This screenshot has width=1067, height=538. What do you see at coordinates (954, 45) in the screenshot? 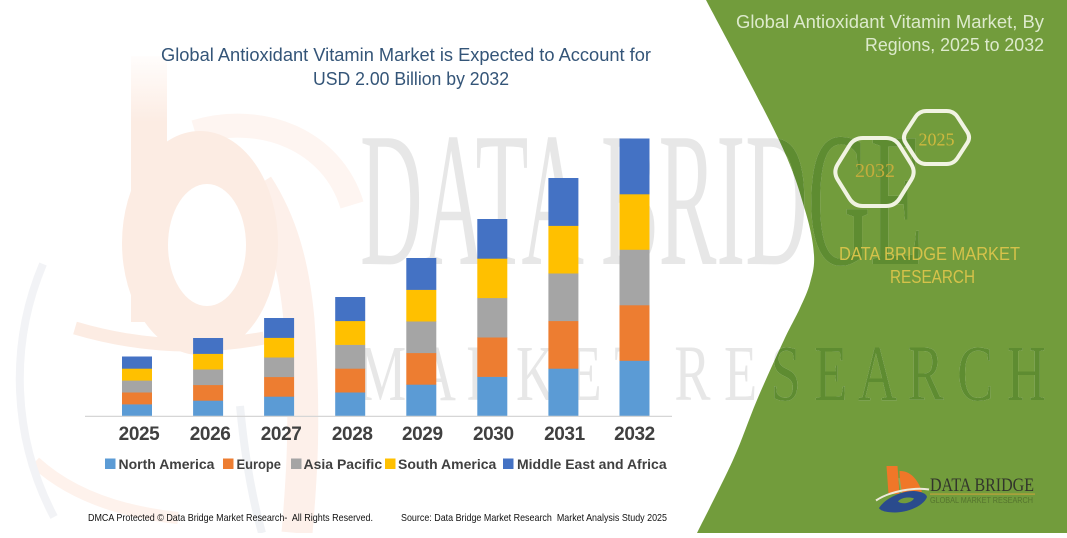
I see `svg-text: Regions, 2025 to 2032` at bounding box center [954, 45].